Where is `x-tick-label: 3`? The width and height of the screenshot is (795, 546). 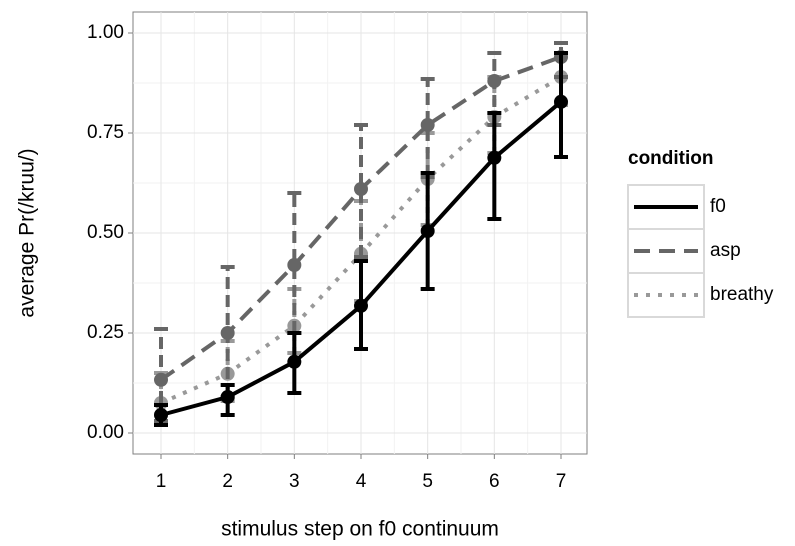
x-tick-label: 3 is located at coordinates (294, 481).